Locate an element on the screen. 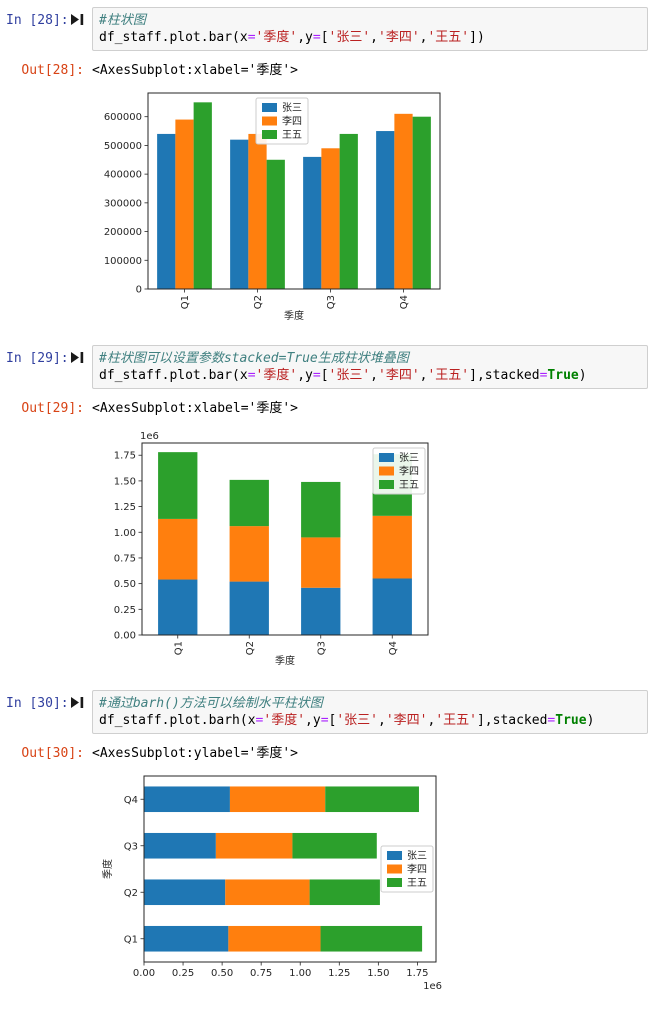 The width and height of the screenshot is (654, 1020). out-prompt: Out[28]: is located at coordinates (52, 70).